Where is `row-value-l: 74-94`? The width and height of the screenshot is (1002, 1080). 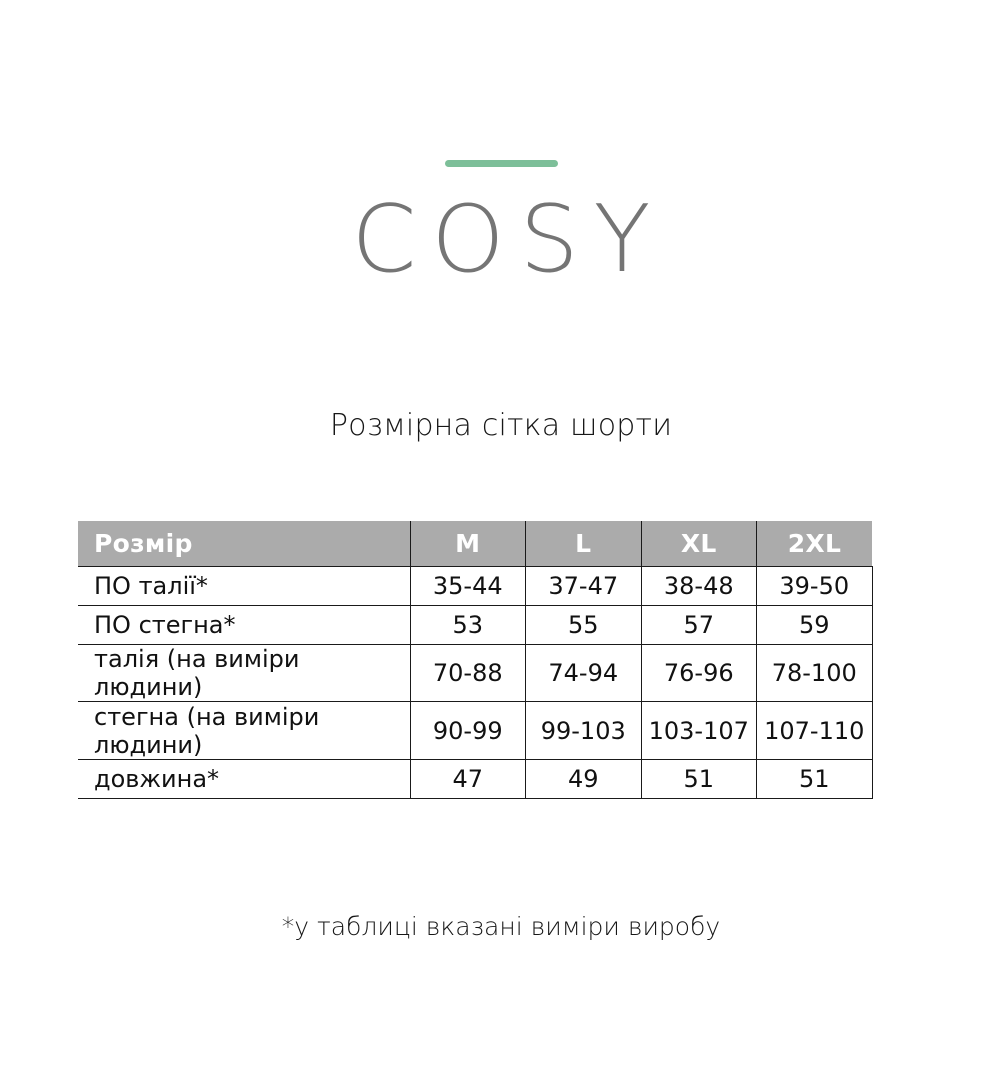 row-value-l: 74-94 is located at coordinates (583, 673).